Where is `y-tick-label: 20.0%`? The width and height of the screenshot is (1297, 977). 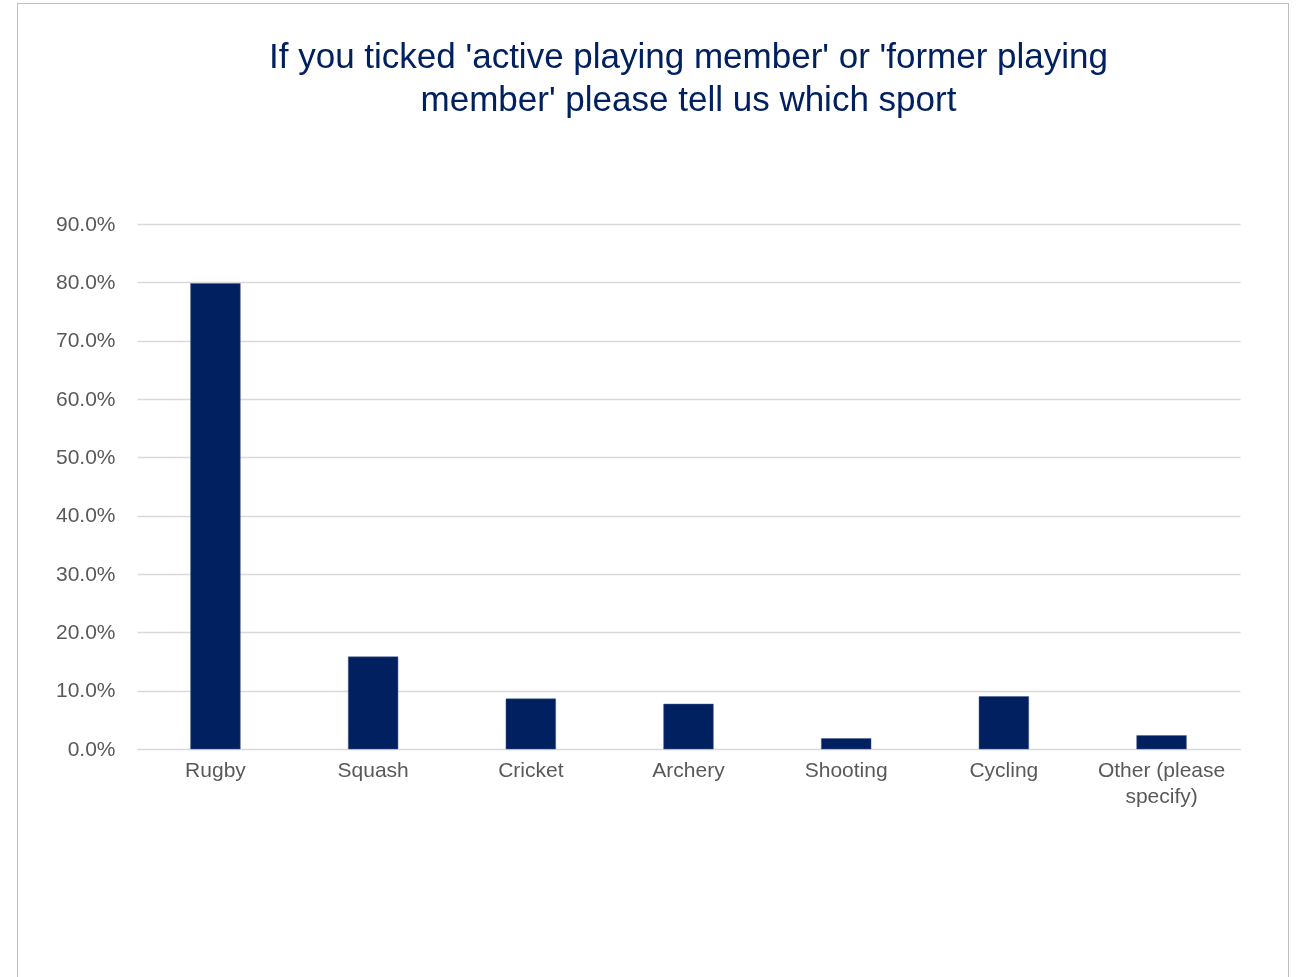
y-tick-label: 20.0% is located at coordinates (85, 631).